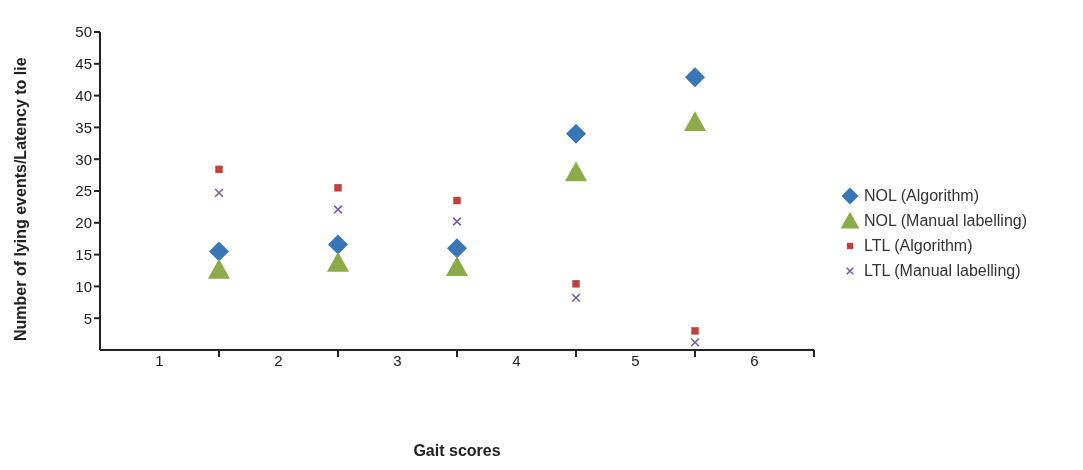 The height and width of the screenshot is (470, 1083). What do you see at coordinates (20, 199) in the screenshot?
I see `y-axis-title: Number of lying events/Latency to lie` at bounding box center [20, 199].